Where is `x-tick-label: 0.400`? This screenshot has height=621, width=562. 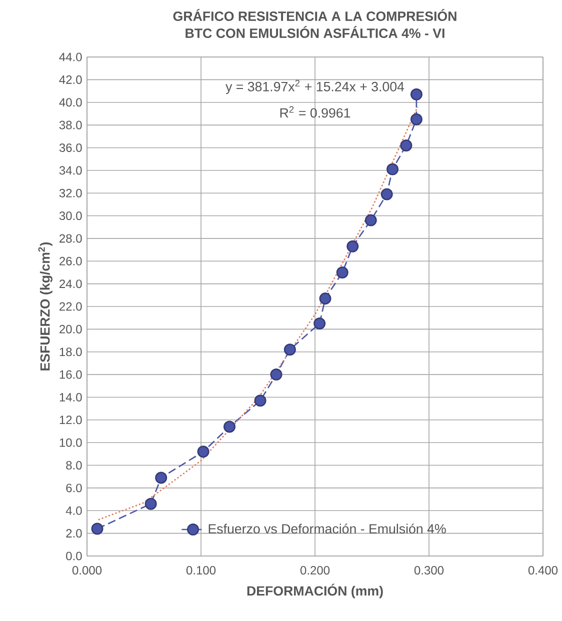
x-tick-label: 0.400 is located at coordinates (543, 570).